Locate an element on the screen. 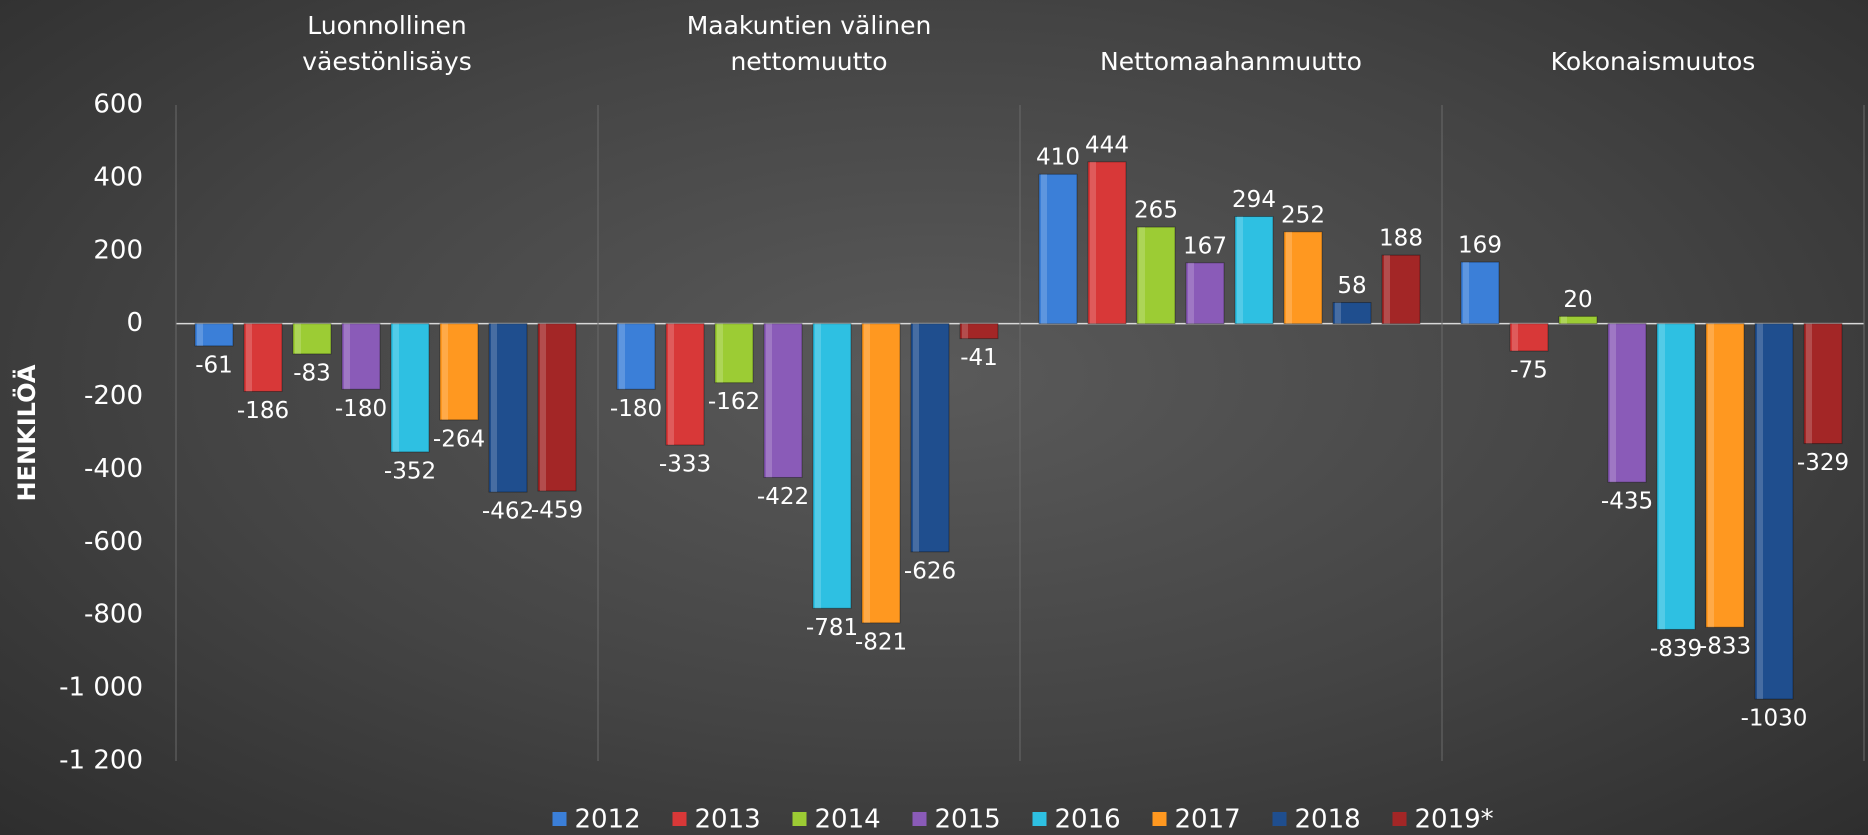  data-label: -462 is located at coordinates (508, 512).